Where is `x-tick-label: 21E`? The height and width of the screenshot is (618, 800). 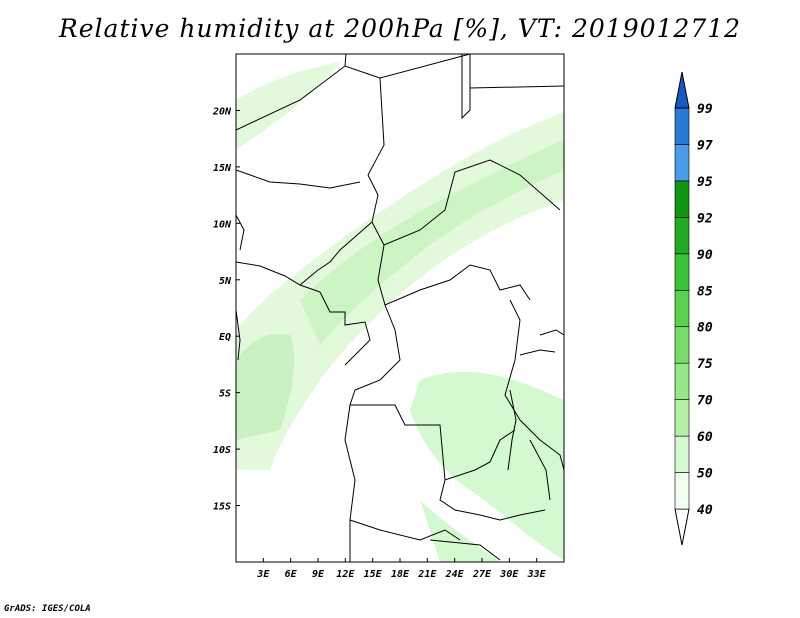
x-tick-label: 21E is located at coordinates (427, 574).